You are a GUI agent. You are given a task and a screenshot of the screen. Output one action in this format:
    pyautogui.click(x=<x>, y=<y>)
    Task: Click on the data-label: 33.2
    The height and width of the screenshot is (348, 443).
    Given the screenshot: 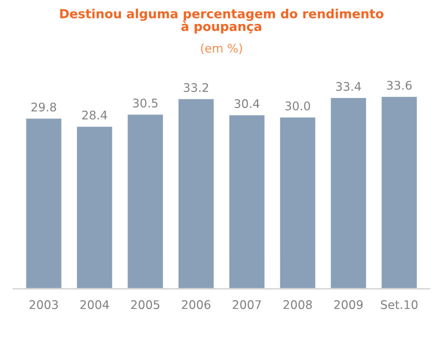 What is the action you would take?
    pyautogui.click(x=196, y=87)
    